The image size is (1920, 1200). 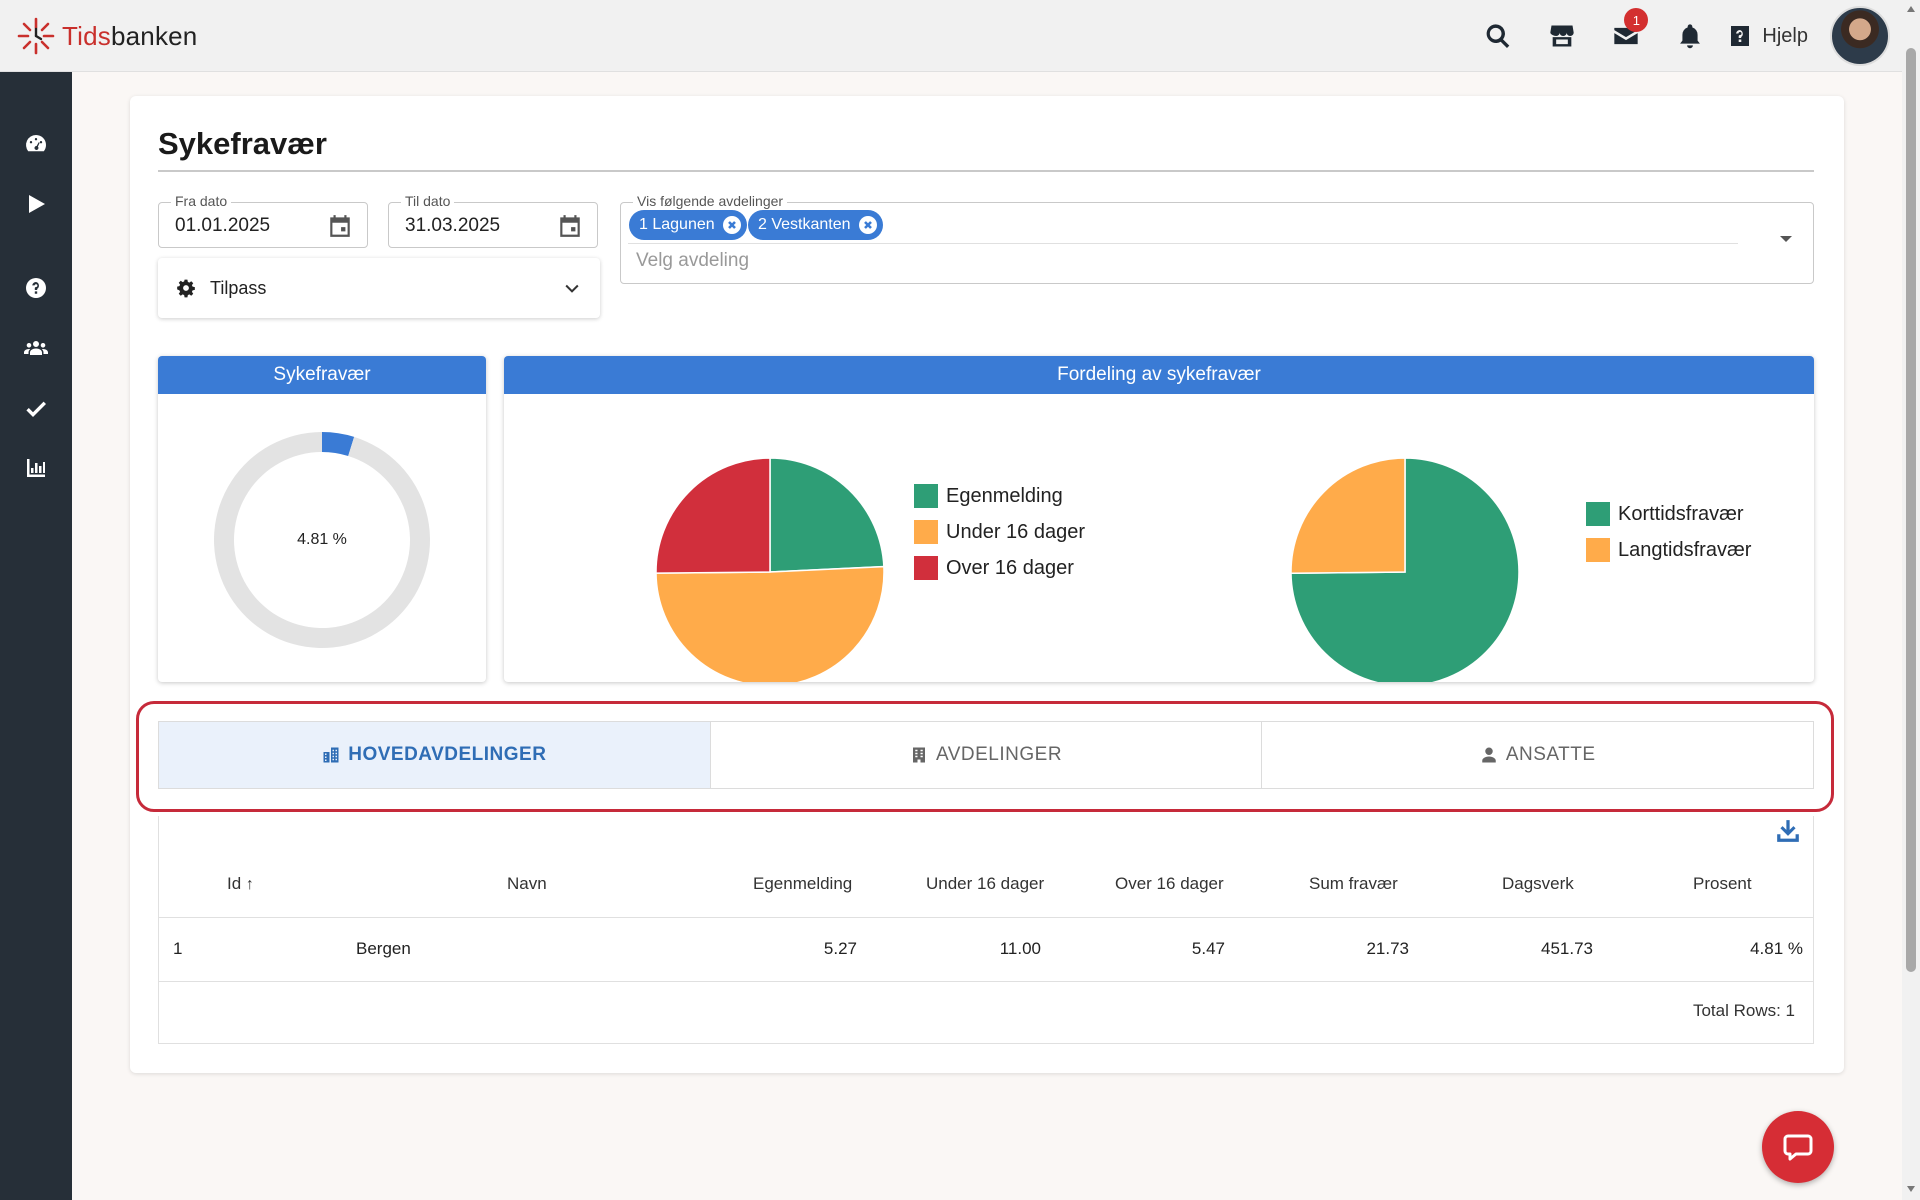 I want to click on legend-item: Under 16 dager, so click(x=999, y=532).